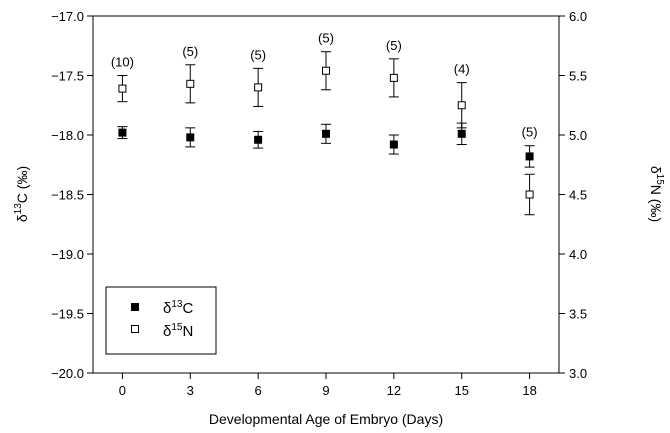 The height and width of the screenshot is (433, 670). Describe the element at coordinates (122, 62) in the screenshot. I see `sample-size-label: (10)` at that location.